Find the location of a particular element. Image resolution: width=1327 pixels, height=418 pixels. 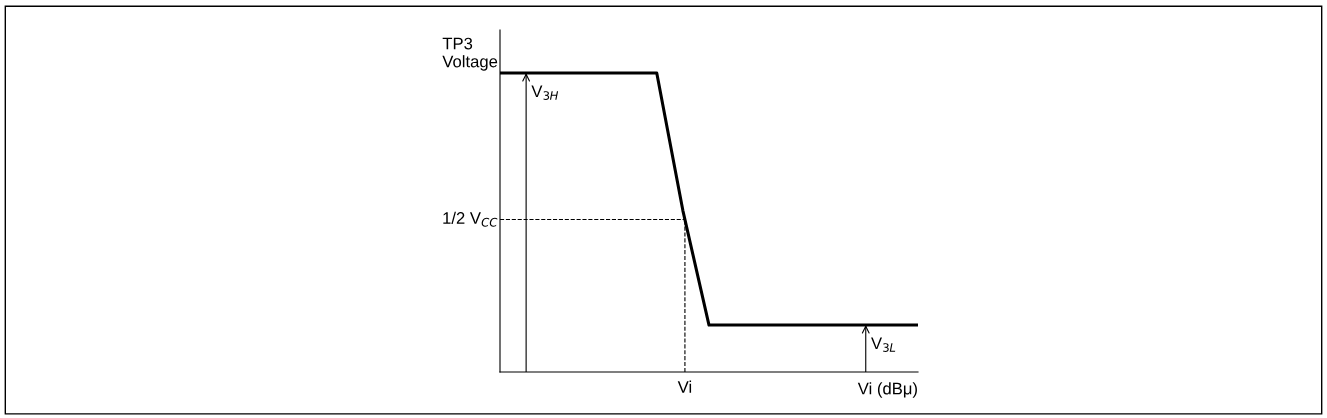

y-axis-title: TP3 Voltage is located at coordinates (470, 54).